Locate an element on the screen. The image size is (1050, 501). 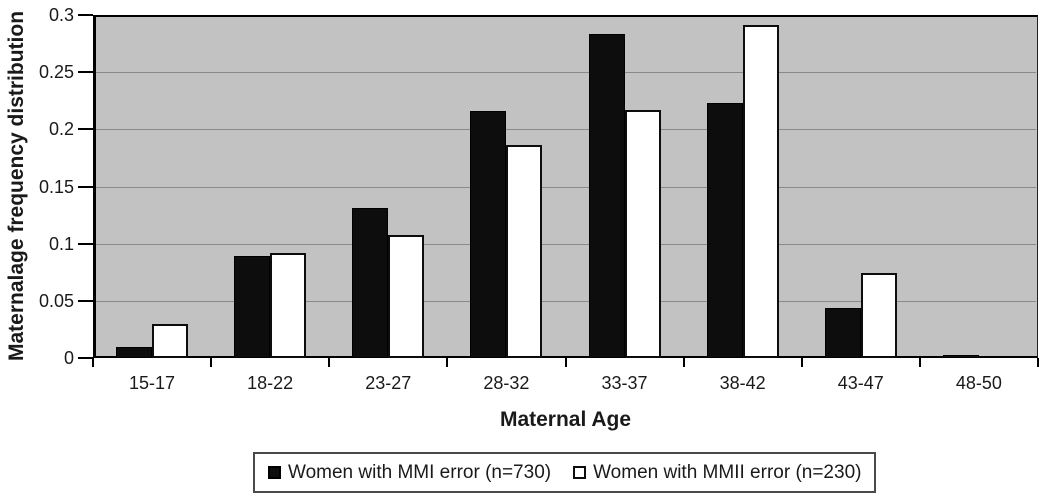
legend-item-mmii: Women with MMII error (n=230) is located at coordinates (717, 473).